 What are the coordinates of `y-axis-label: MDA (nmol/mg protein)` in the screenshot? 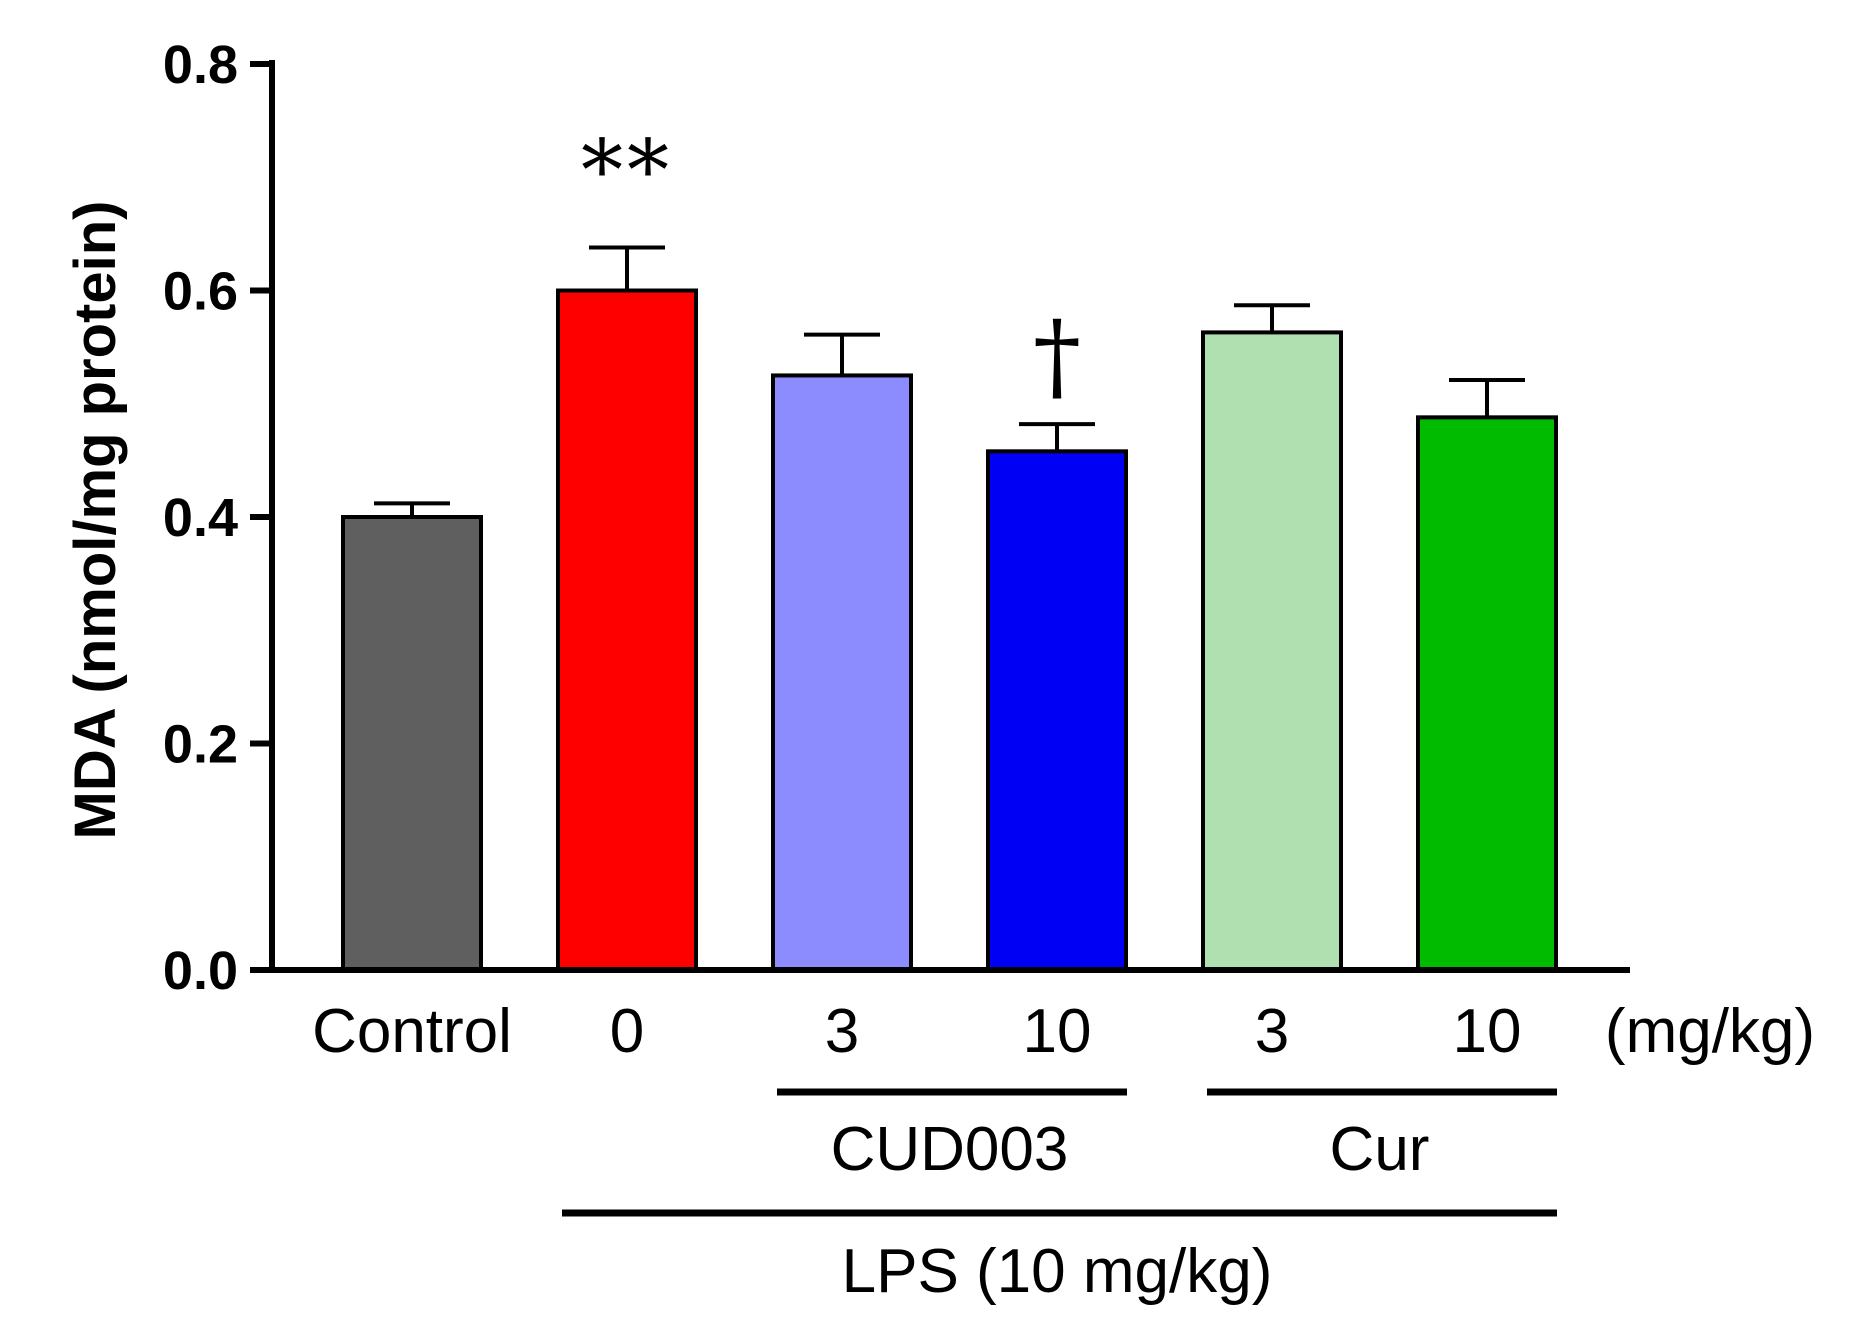 It's located at (95, 520).